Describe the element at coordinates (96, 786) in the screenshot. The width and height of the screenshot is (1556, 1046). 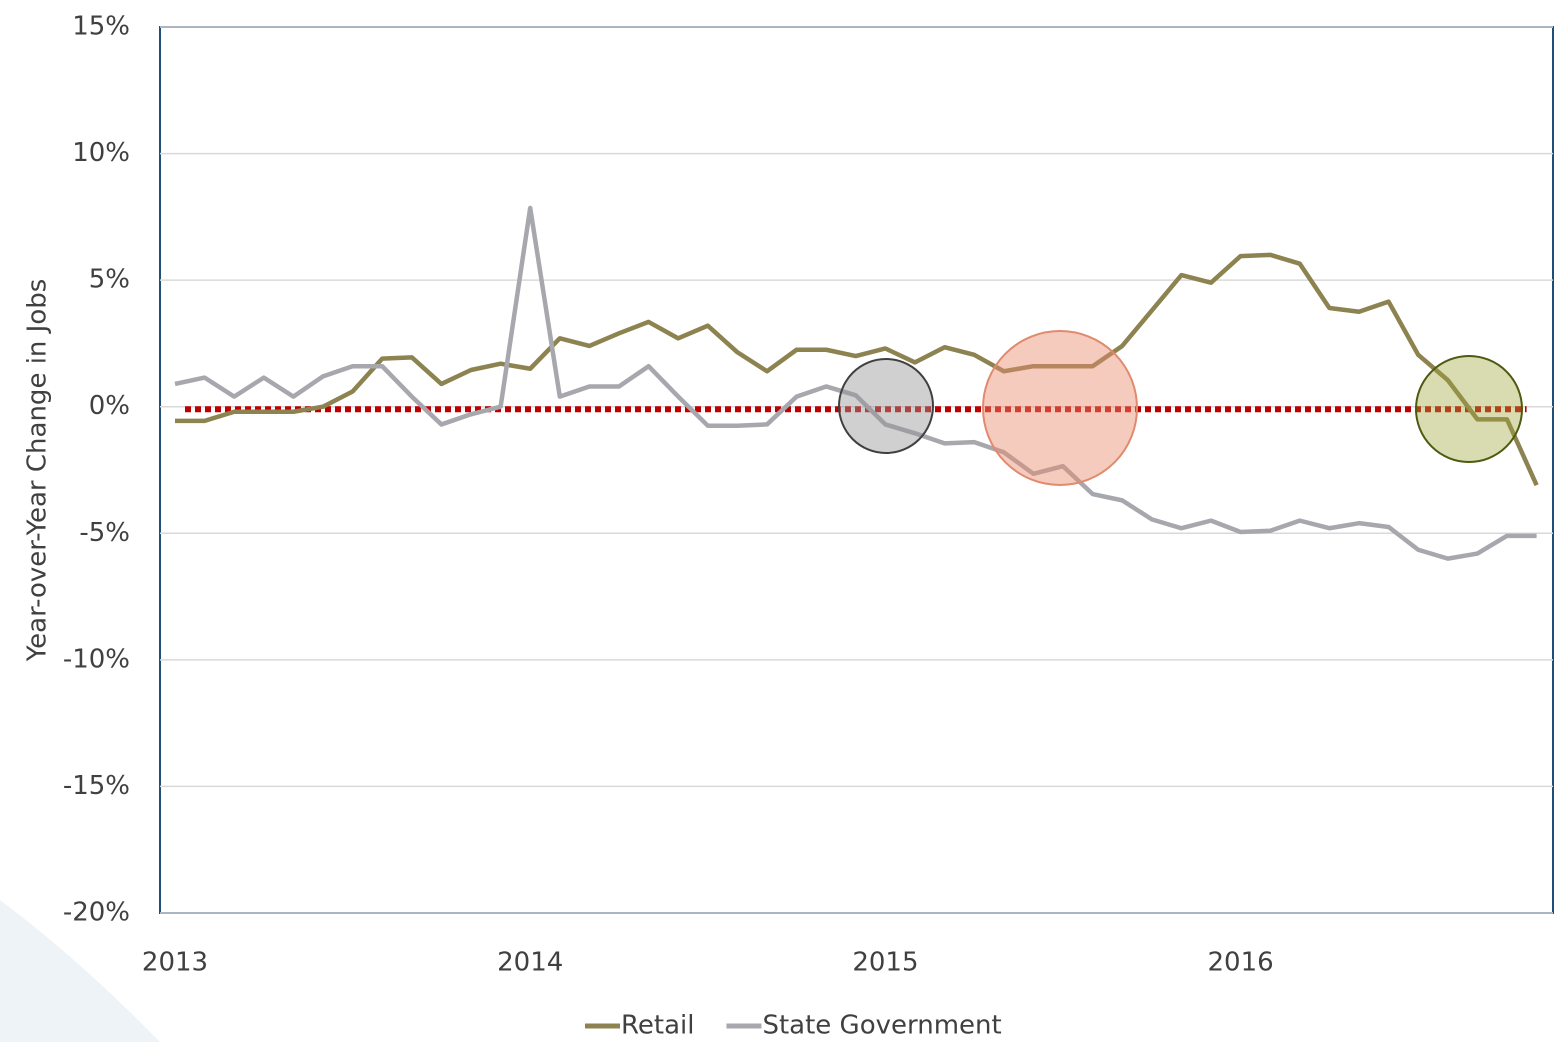
I see `y-tick-label: -15%` at that location.